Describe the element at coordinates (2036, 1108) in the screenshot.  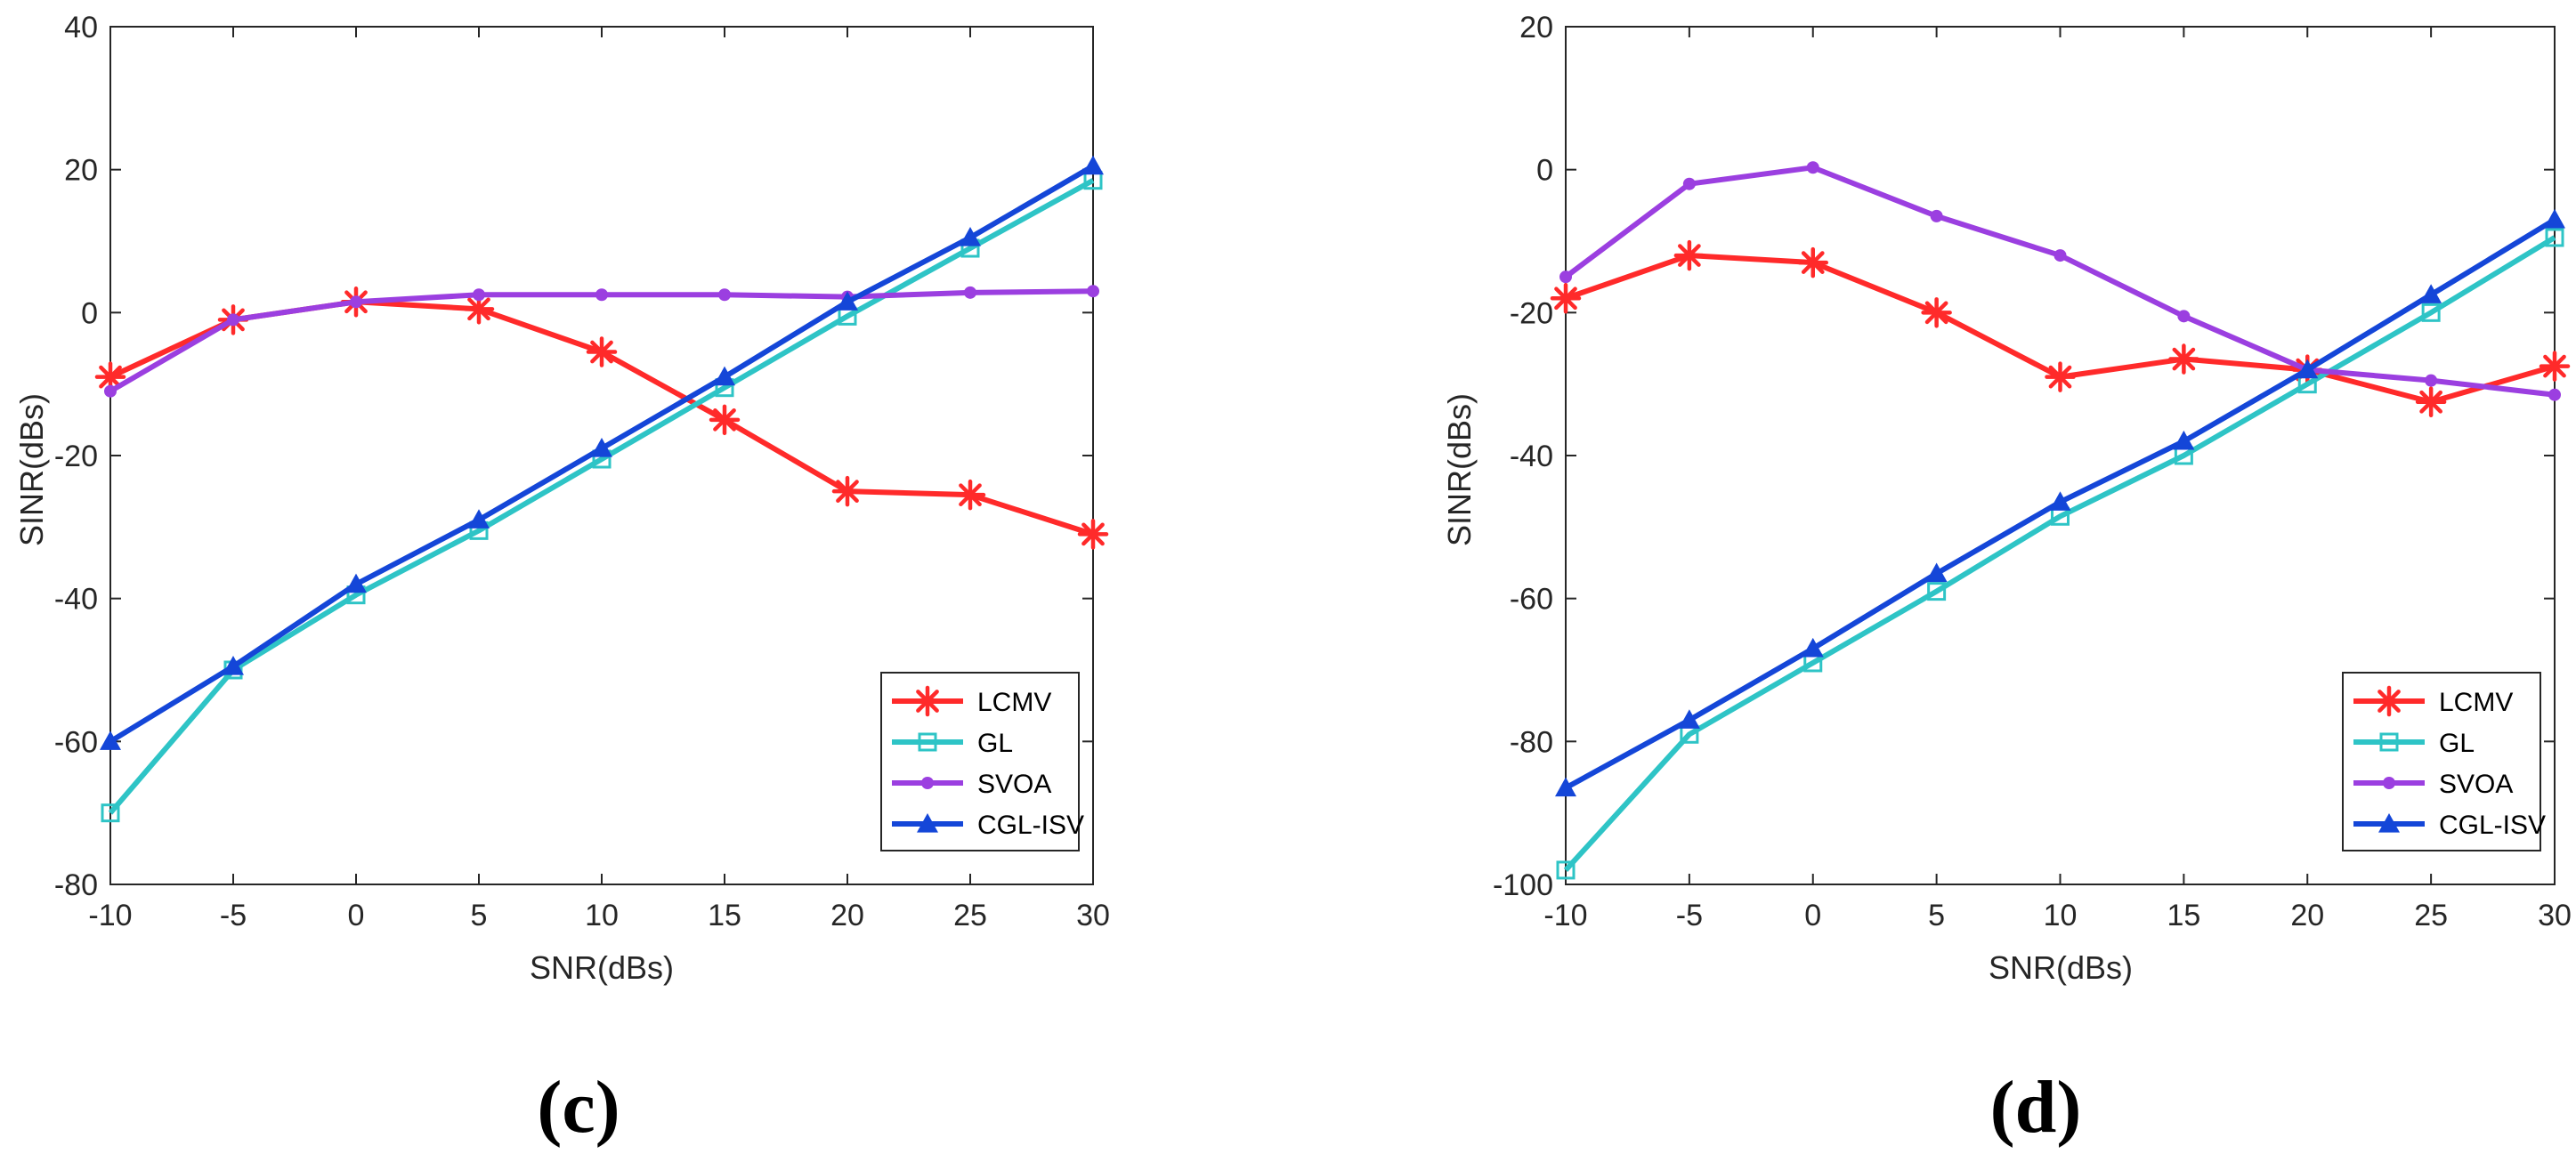
I see `panel-label: (d)` at that location.